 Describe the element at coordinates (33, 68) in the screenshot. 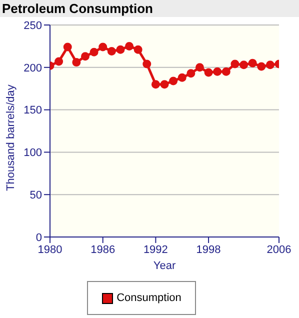

I see `y-tick-label: 200` at that location.